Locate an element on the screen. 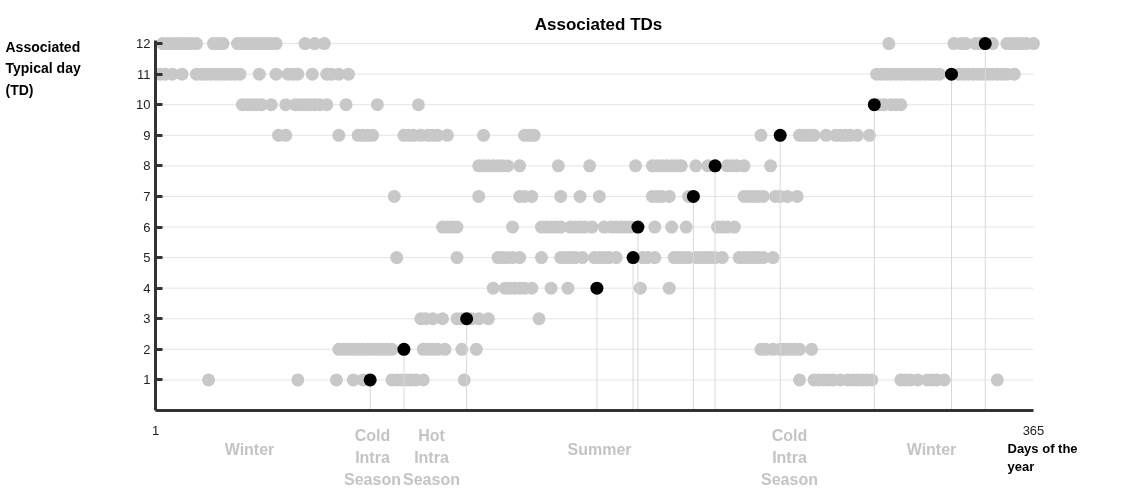 Image resolution: width=1134 pixels, height=494 pixels. x-axis-title: Days of the year is located at coordinates (1042, 457).